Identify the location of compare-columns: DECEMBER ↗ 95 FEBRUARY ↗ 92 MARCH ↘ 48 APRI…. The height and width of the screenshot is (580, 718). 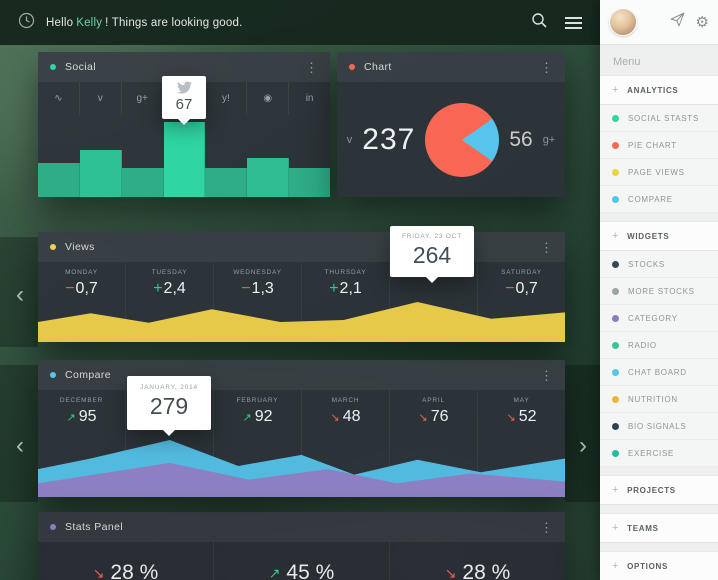
(301, 443).